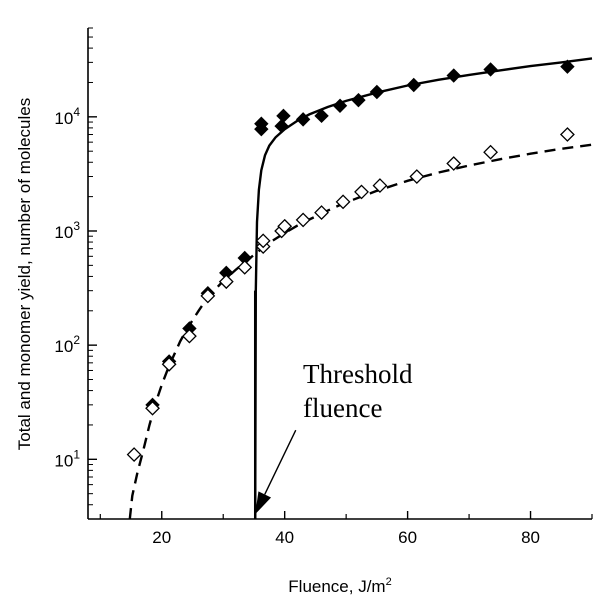  I want to click on x-axis-label: Fluence, J/m2, so click(339, 586).